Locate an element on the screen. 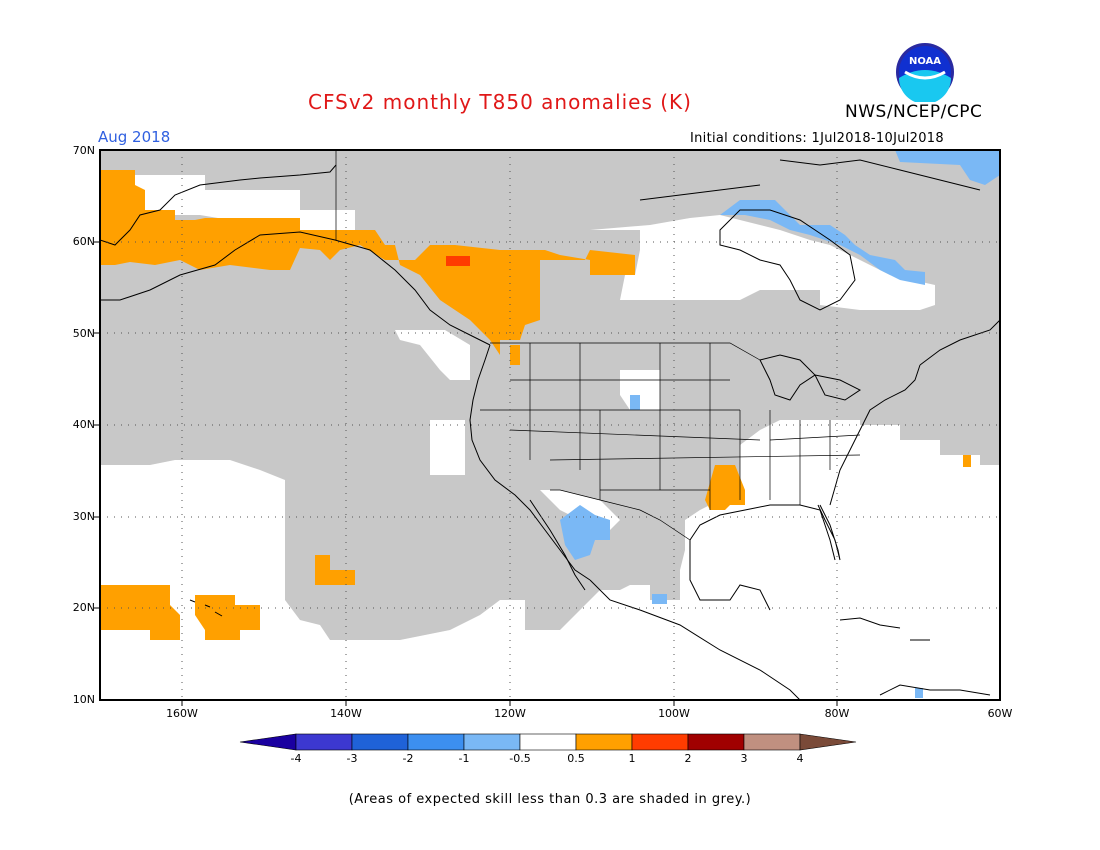 The image size is (1100, 850). colorbar-label: 4 is located at coordinates (800, 758).